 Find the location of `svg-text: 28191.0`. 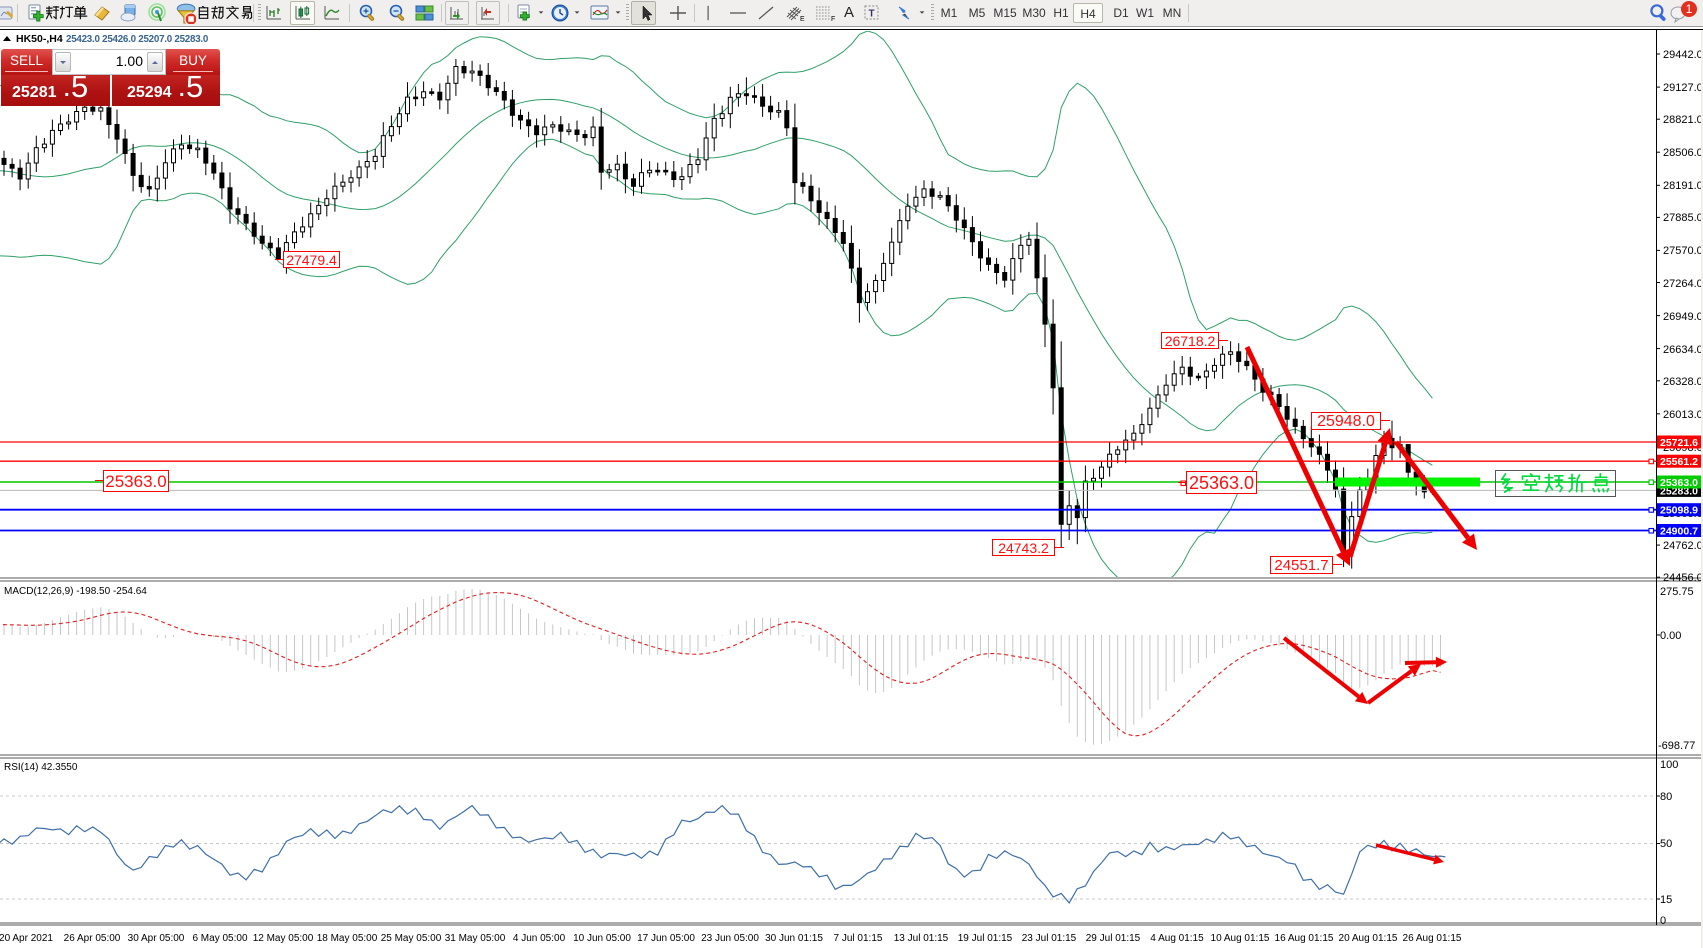

svg-text: 28191.0 is located at coordinates (1683, 186).